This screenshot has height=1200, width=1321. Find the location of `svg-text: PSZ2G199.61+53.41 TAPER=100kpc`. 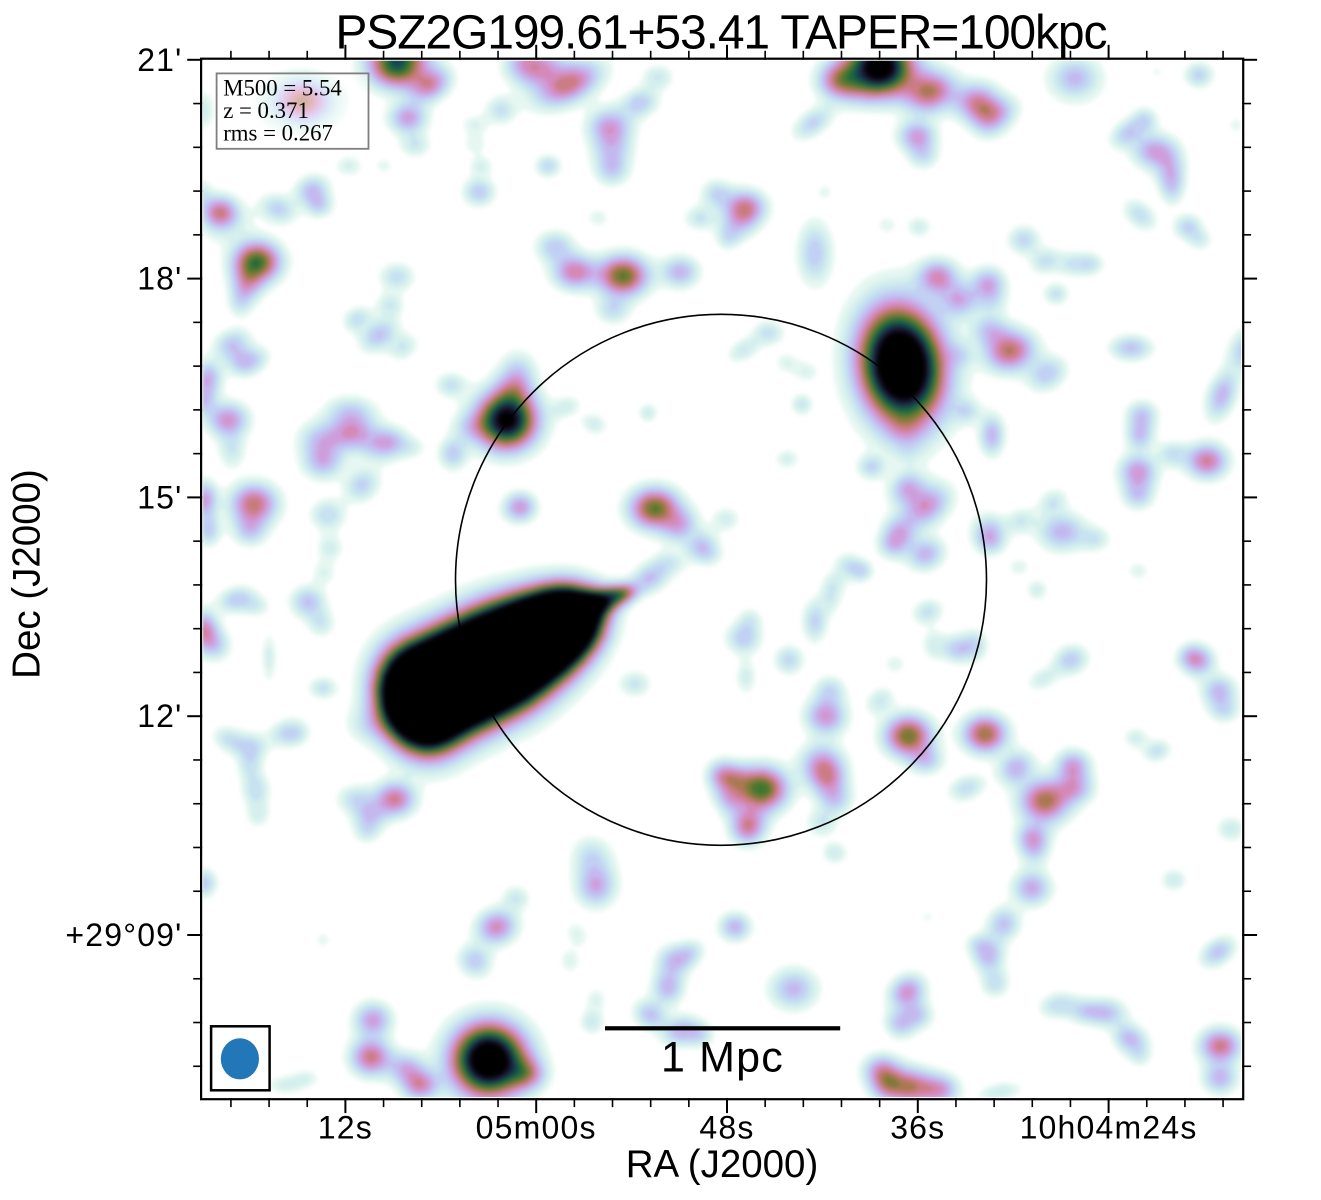

svg-text: PSZ2G199.61+53.41 TAPER=100kpc is located at coordinates (721, 32).